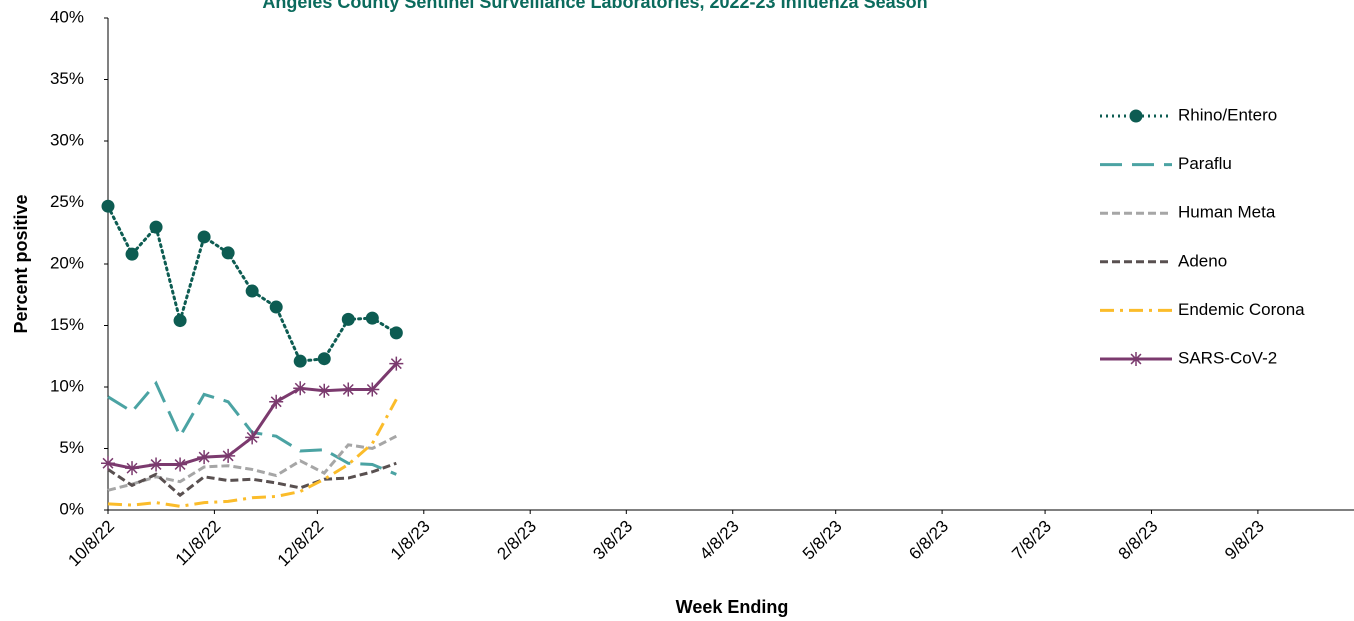 This screenshot has width=1354, height=621. I want to click on x-tick-label: 1/8/23, so click(410, 540).